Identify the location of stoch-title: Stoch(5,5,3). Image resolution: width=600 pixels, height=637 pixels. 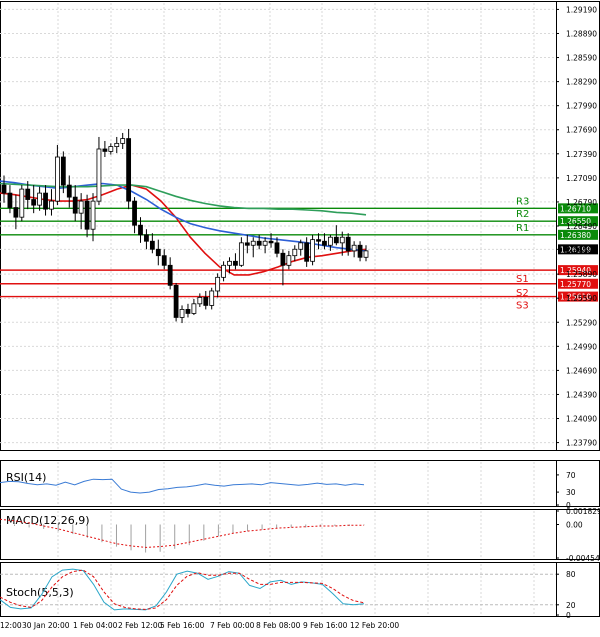
(40, 592).